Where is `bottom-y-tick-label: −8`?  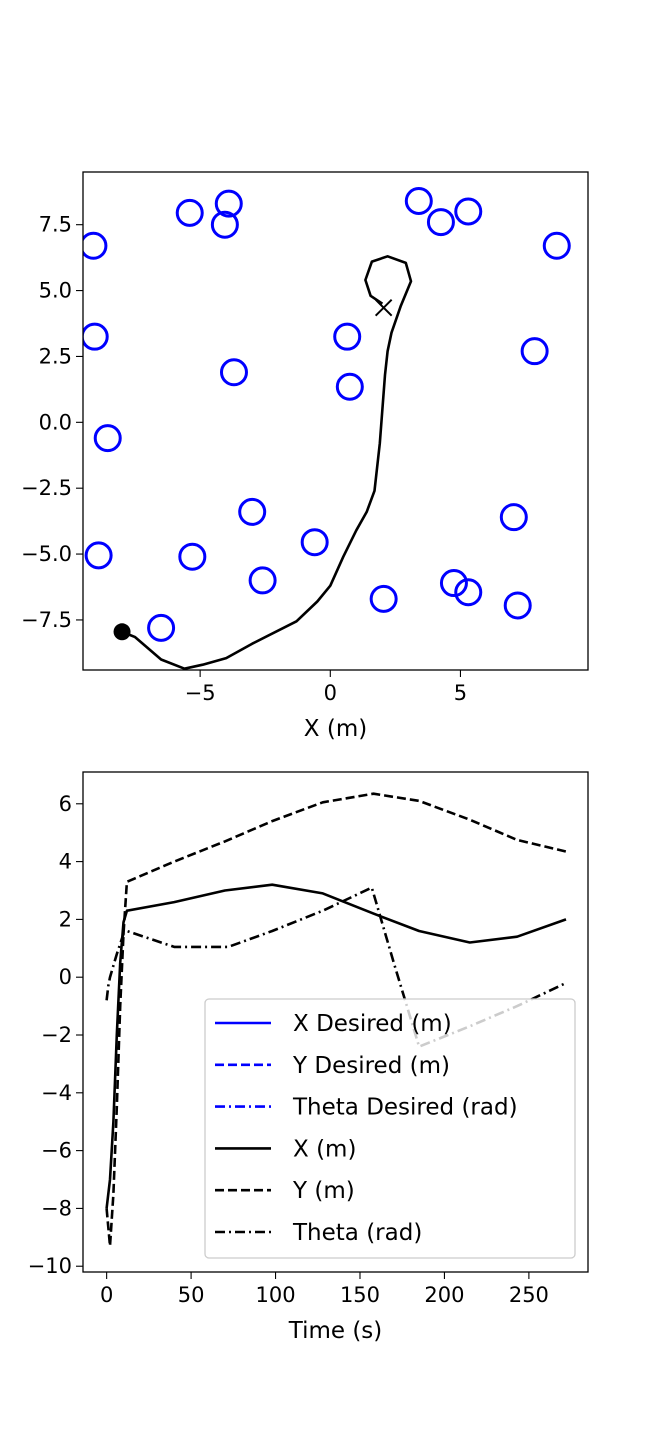 bottom-y-tick-label: −8 is located at coordinates (56, 1208).